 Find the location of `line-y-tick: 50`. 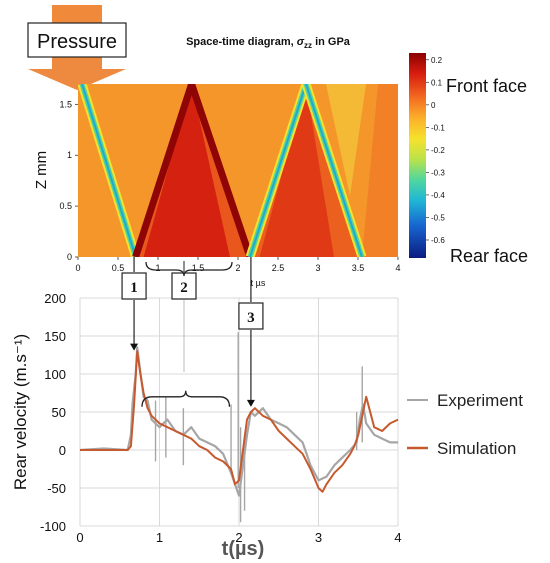

line-y-tick: 50 is located at coordinates (59, 412).